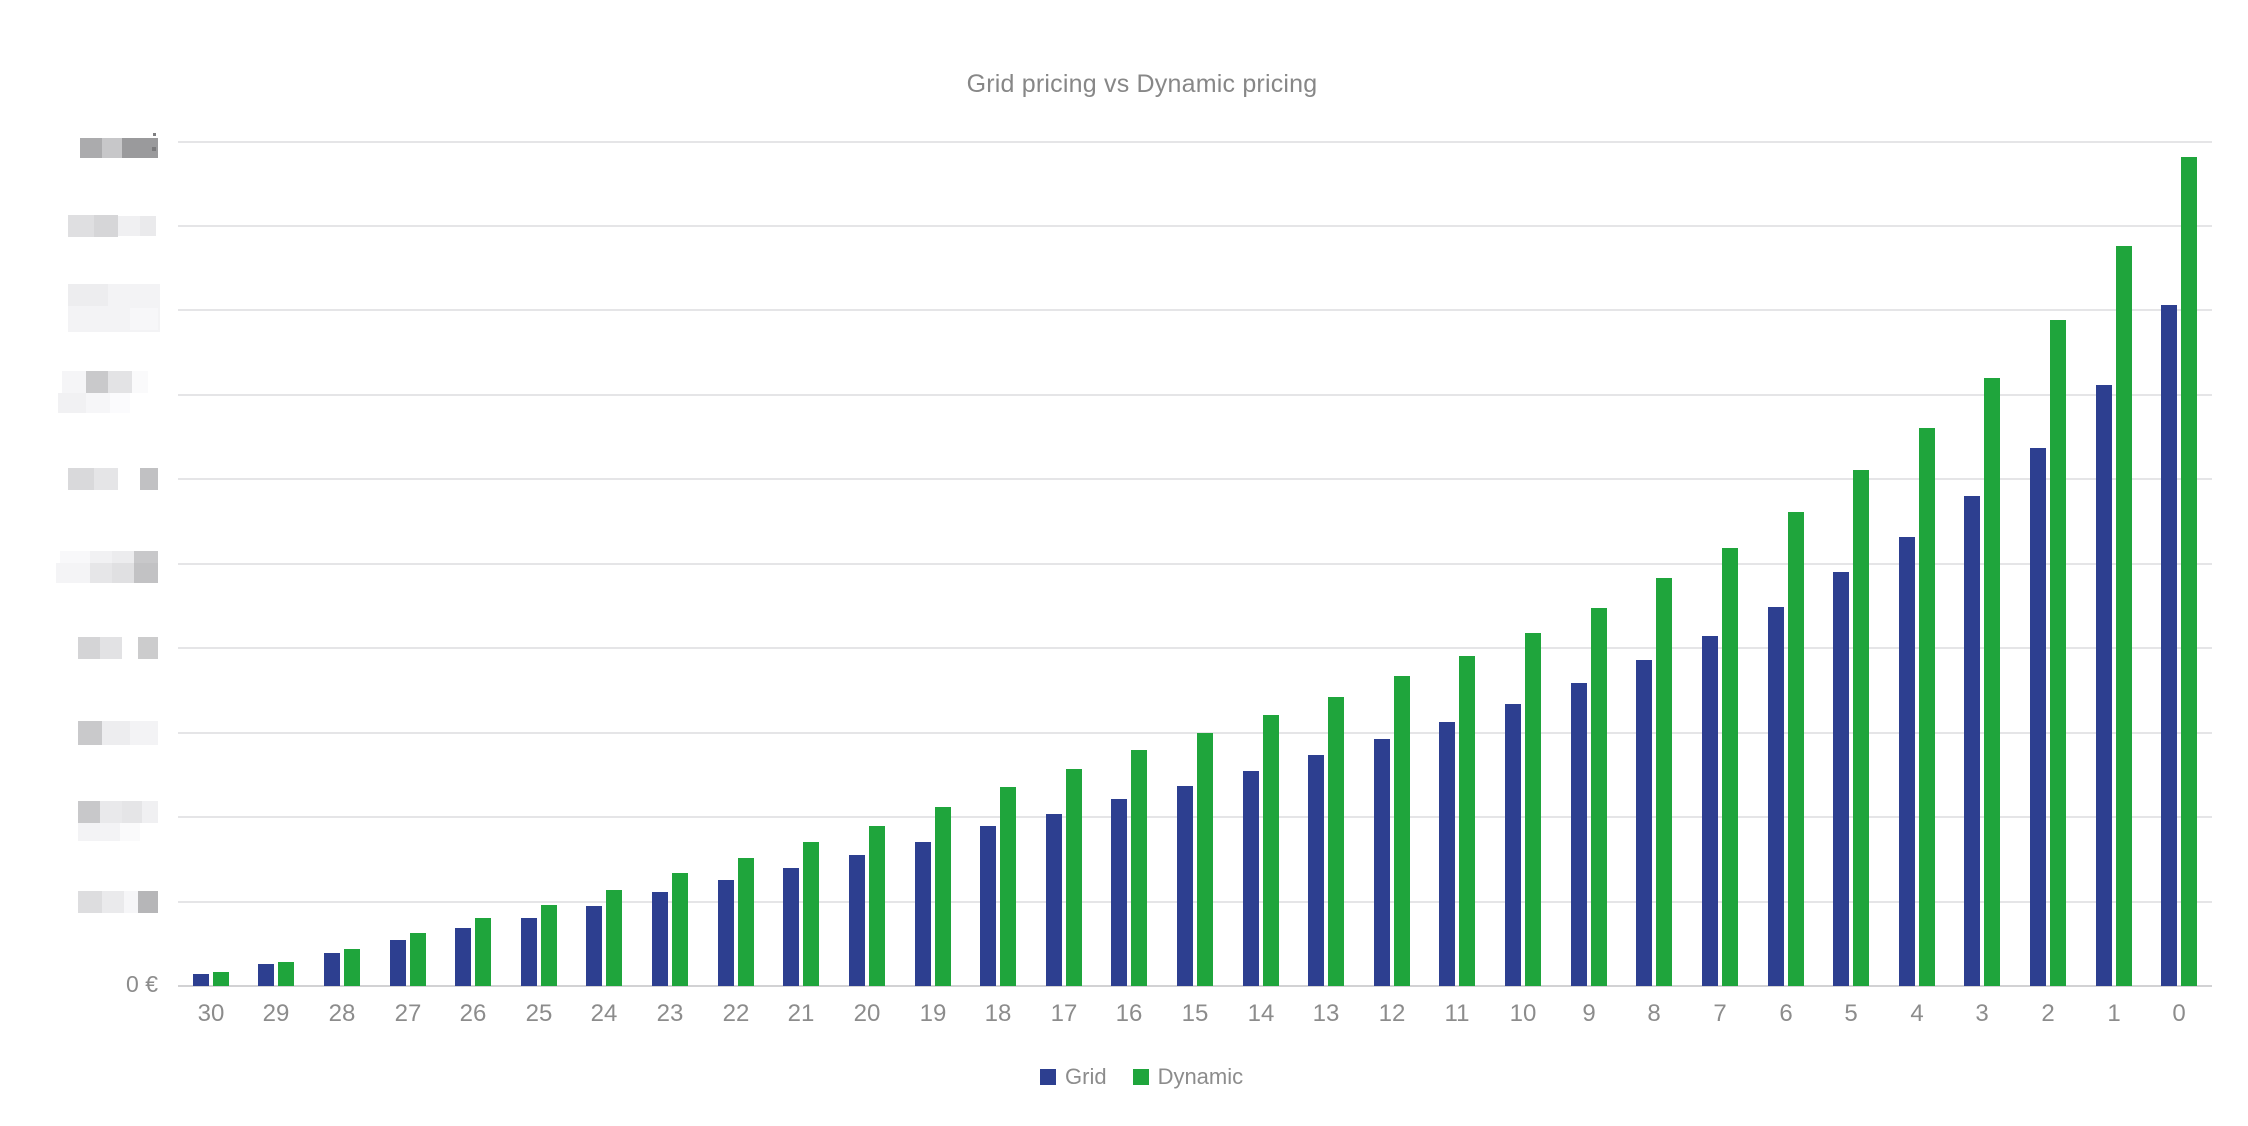 The width and height of the screenshot is (2248, 1126). I want to click on x-axis-label-9: 9, so click(1589, 1013).